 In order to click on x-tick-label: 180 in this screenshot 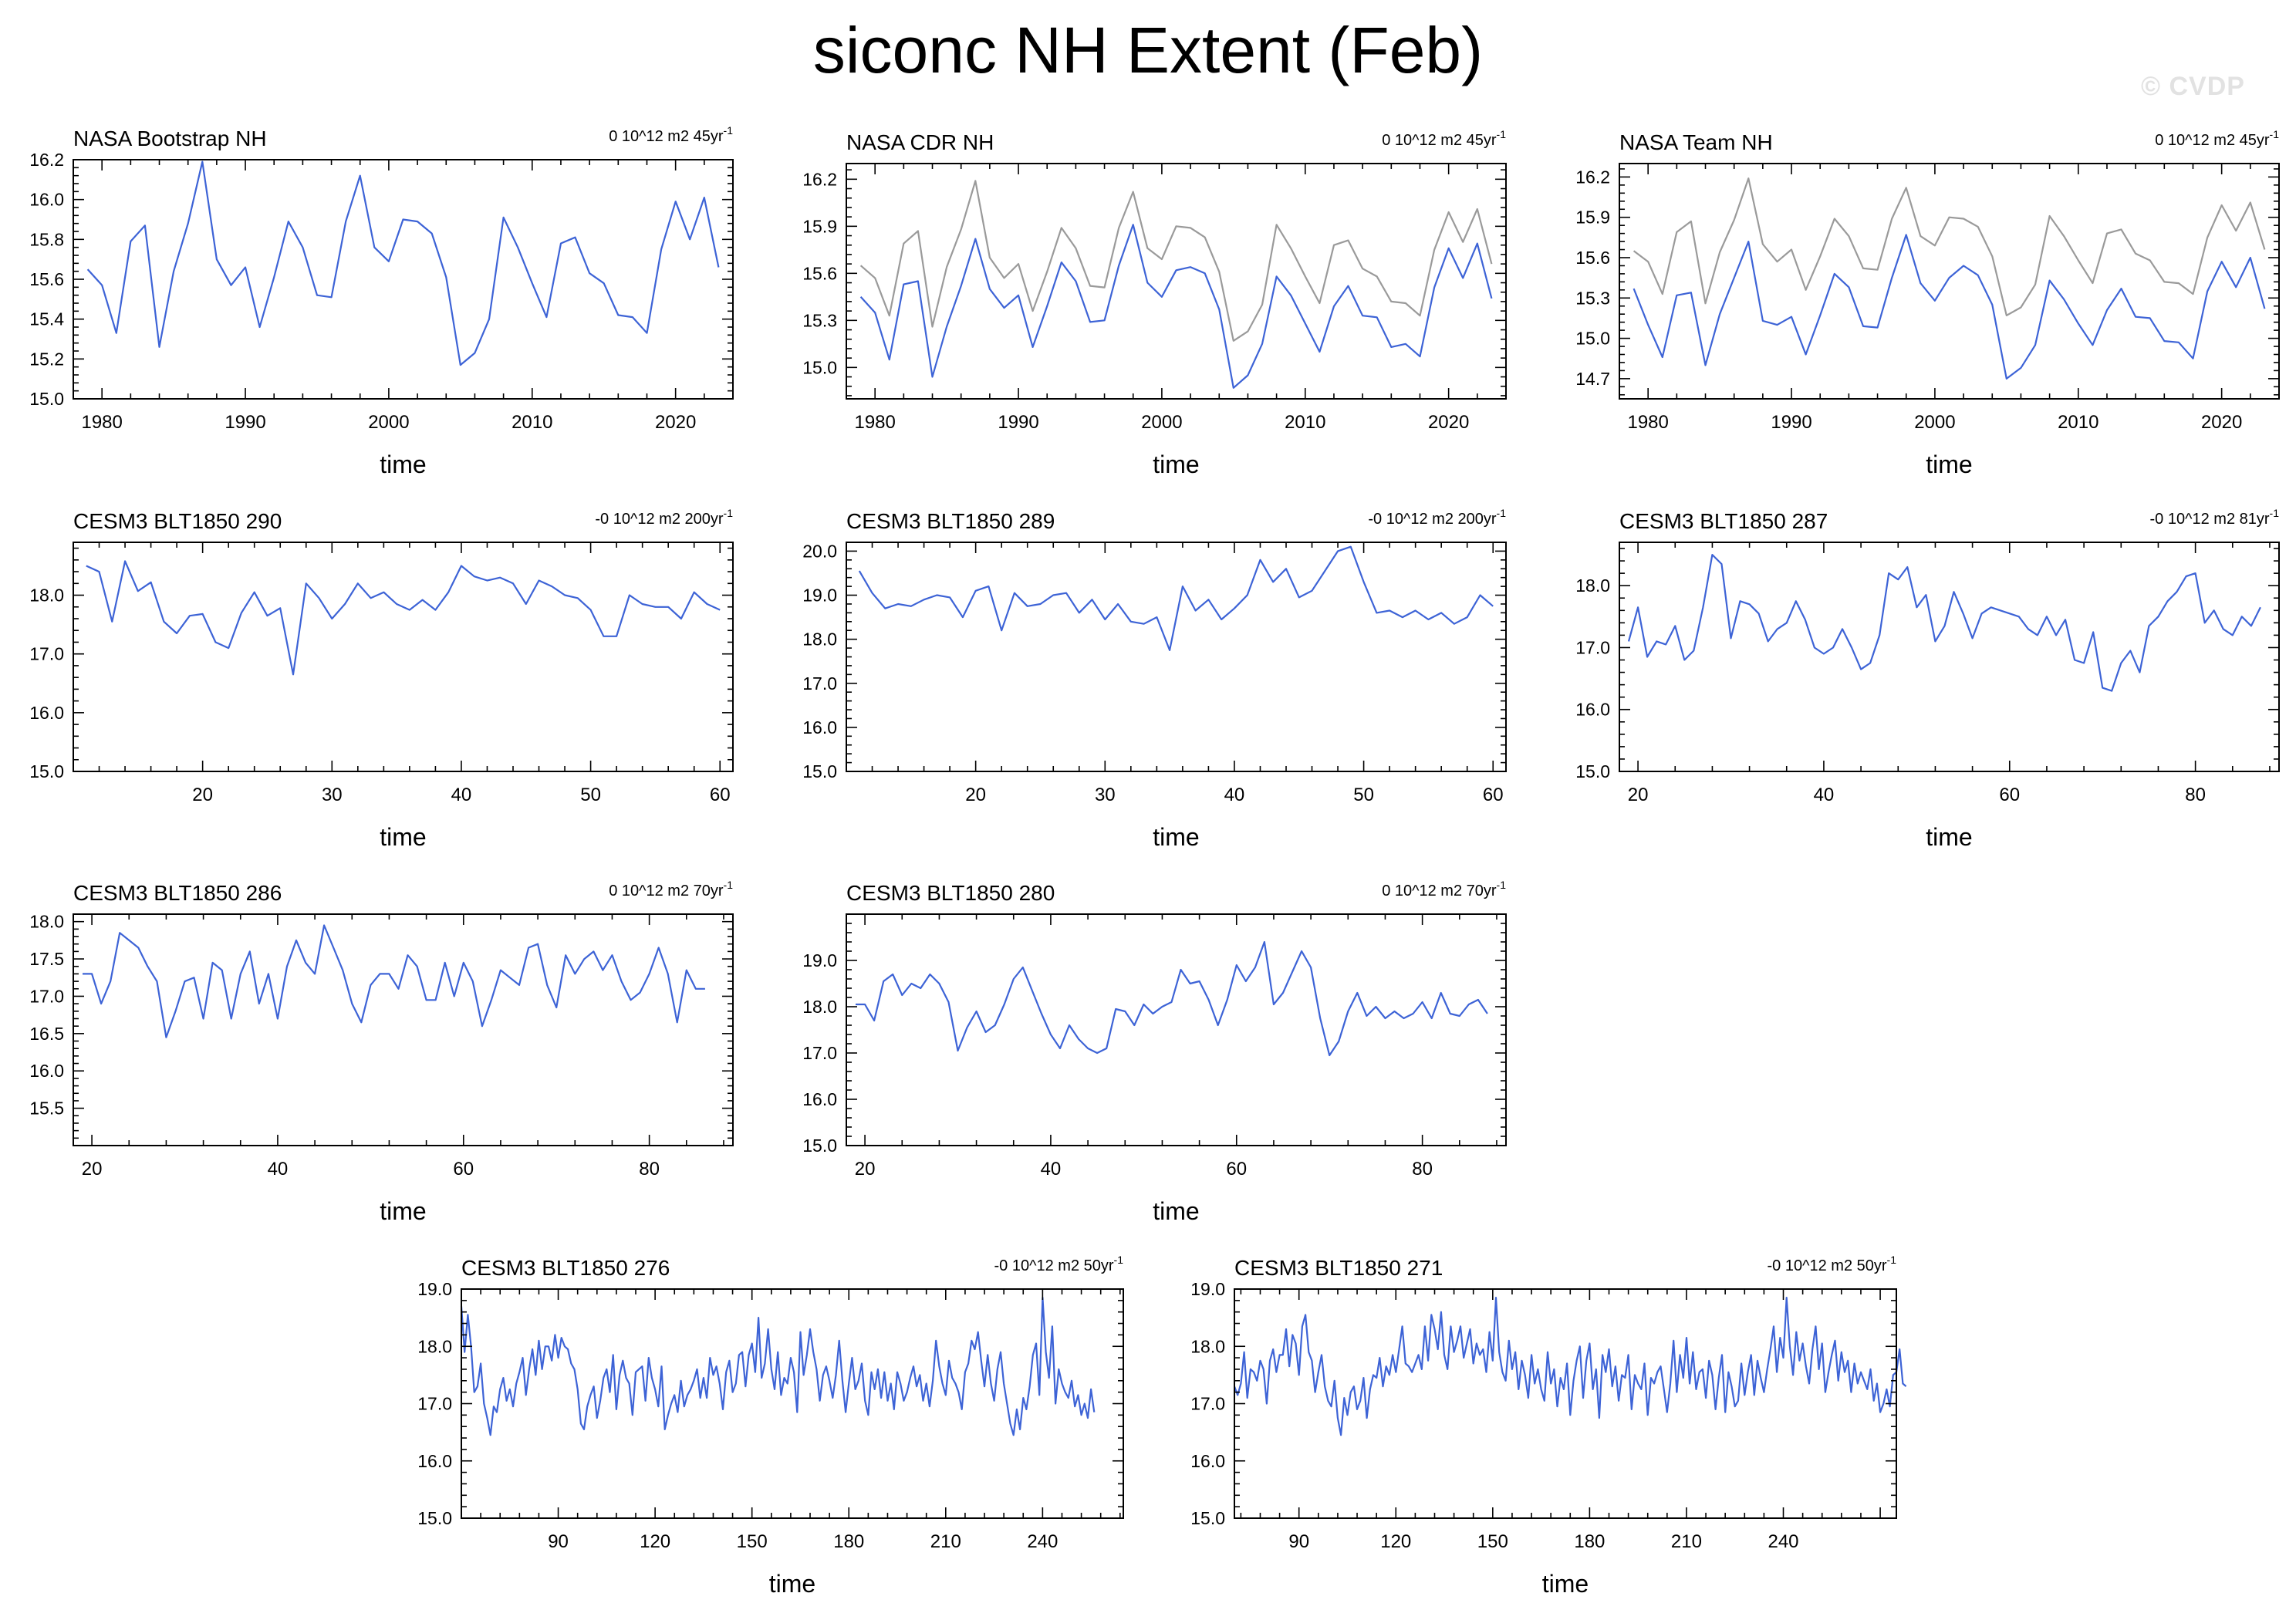, I will do `click(1589, 1541)`.